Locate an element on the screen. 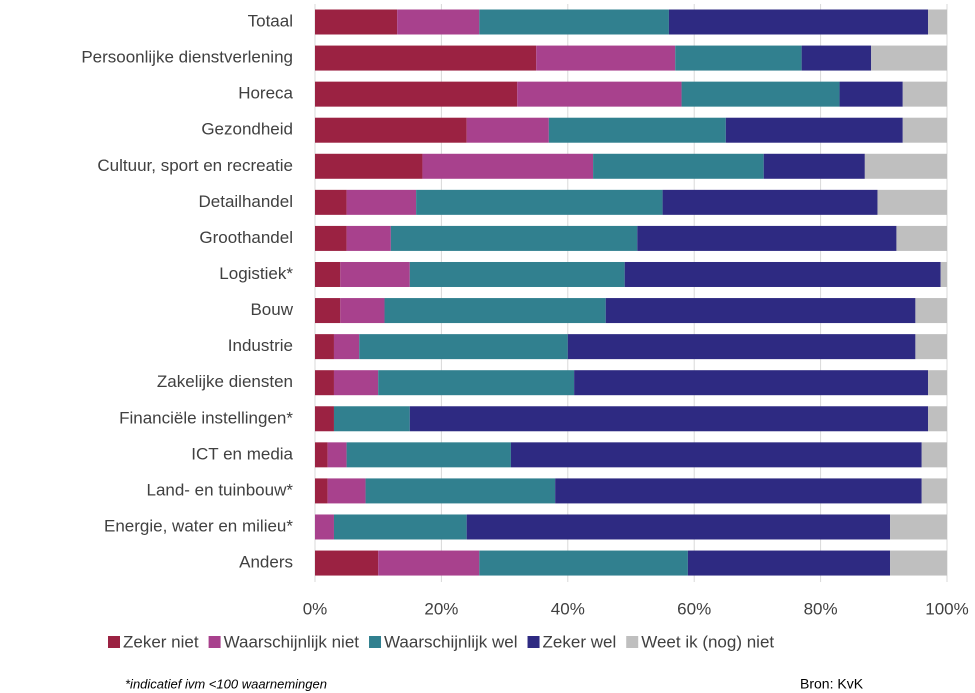 This screenshot has height=693, width=975. legend-label: Zeker niet is located at coordinates (161, 641).